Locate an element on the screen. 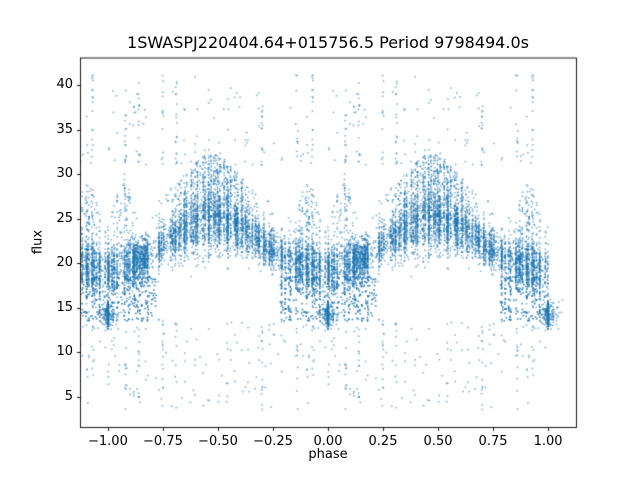 The height and width of the screenshot is (480, 640). x-tick-label: −1.00 is located at coordinates (108, 441).